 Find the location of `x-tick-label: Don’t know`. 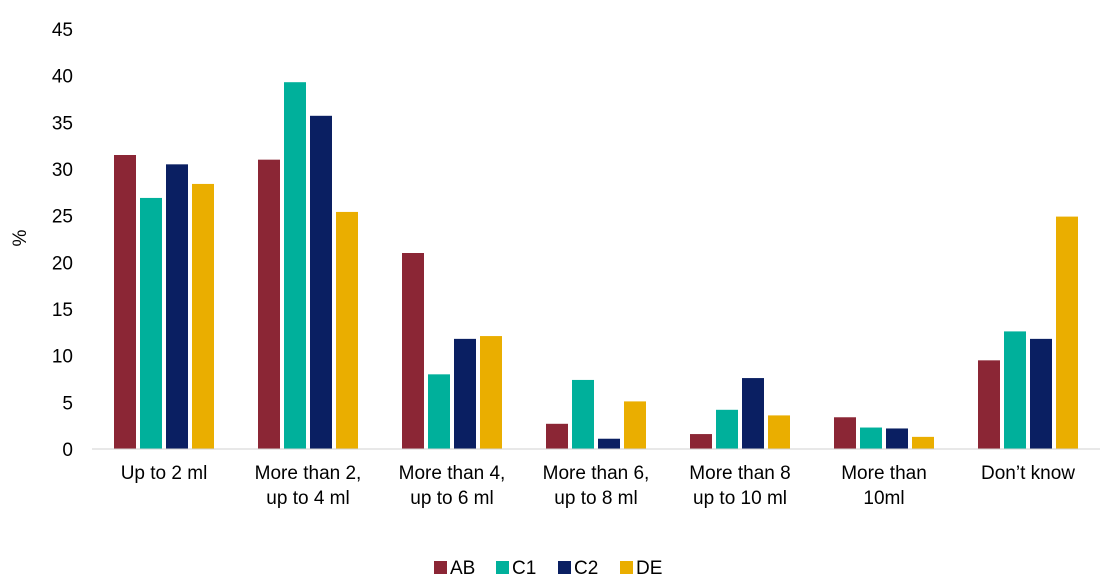

x-tick-label: Don’t know is located at coordinates (1028, 473).